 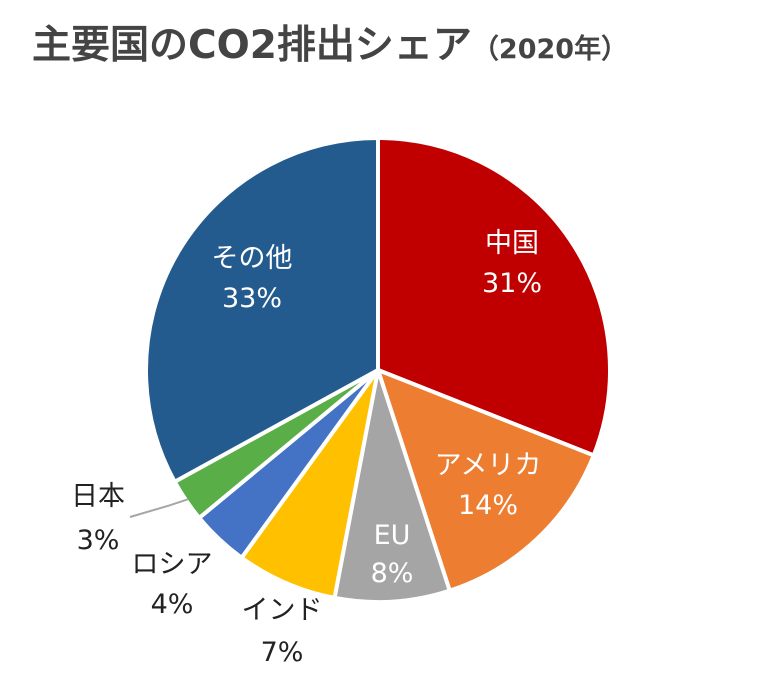 I want to click on slice-label-name-5: 日本, so click(x=98, y=496).